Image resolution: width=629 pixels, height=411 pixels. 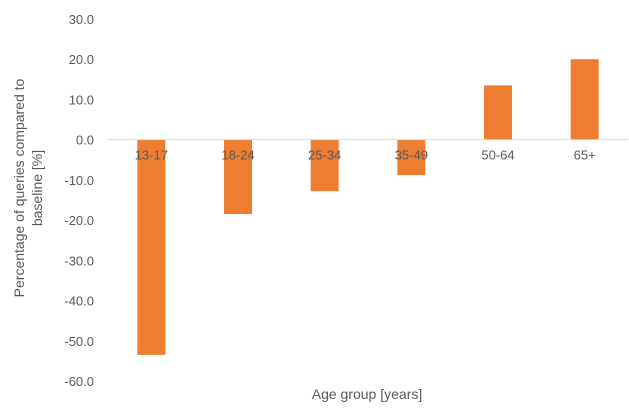 I want to click on y-tick-label: 20.0, so click(x=81, y=59).